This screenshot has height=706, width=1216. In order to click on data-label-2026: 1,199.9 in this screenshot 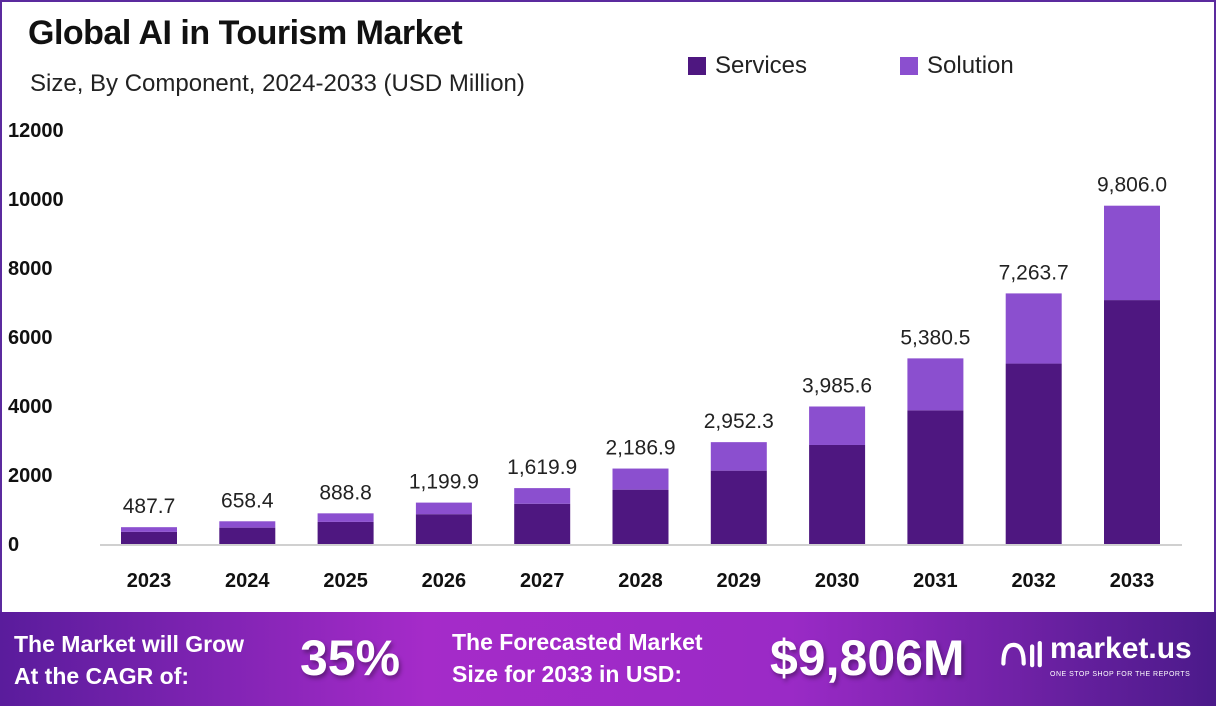, I will do `click(444, 482)`.